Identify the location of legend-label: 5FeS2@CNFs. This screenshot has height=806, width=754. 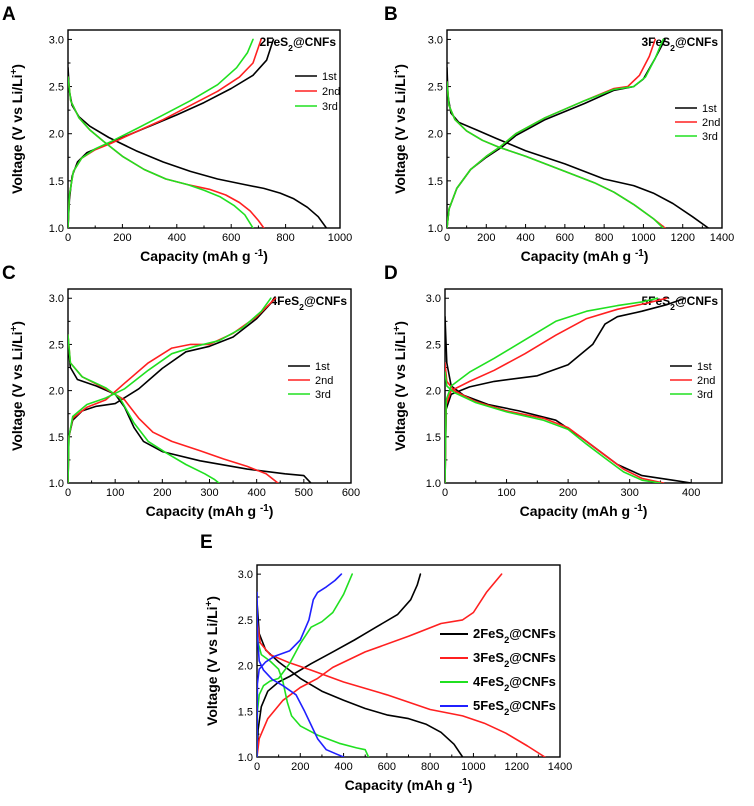
(514, 707).